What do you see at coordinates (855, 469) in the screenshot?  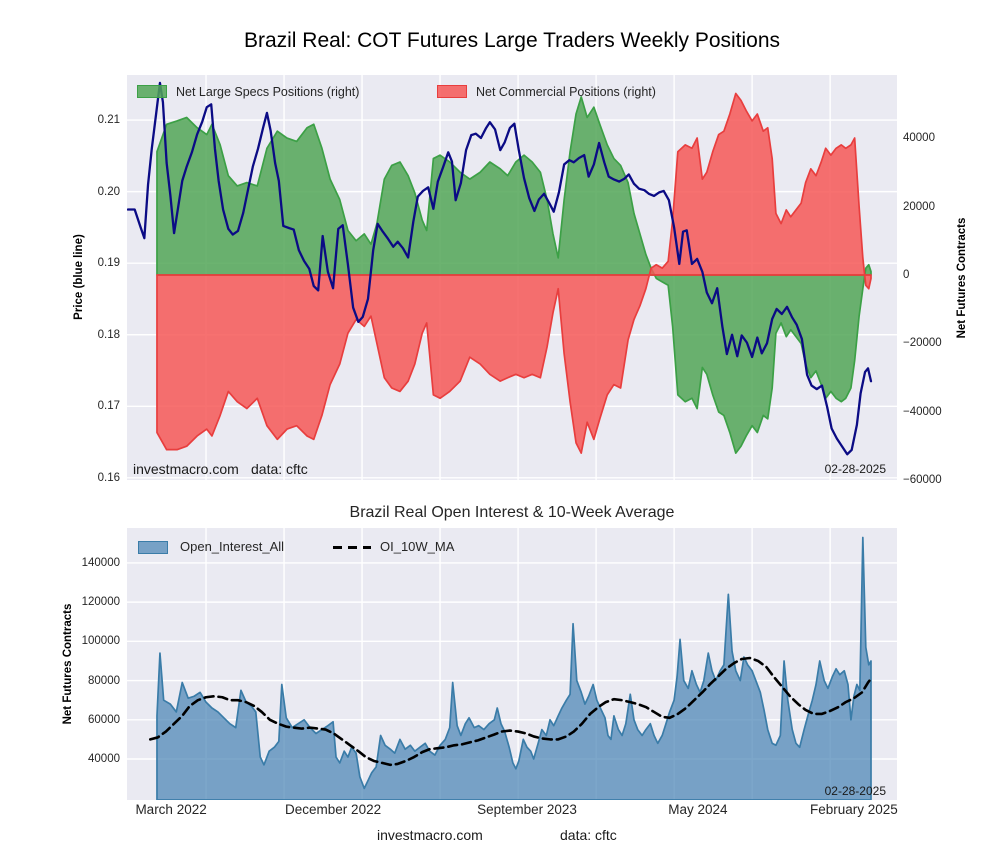 I see `top-last-date-annotation: 02-28-2025` at bounding box center [855, 469].